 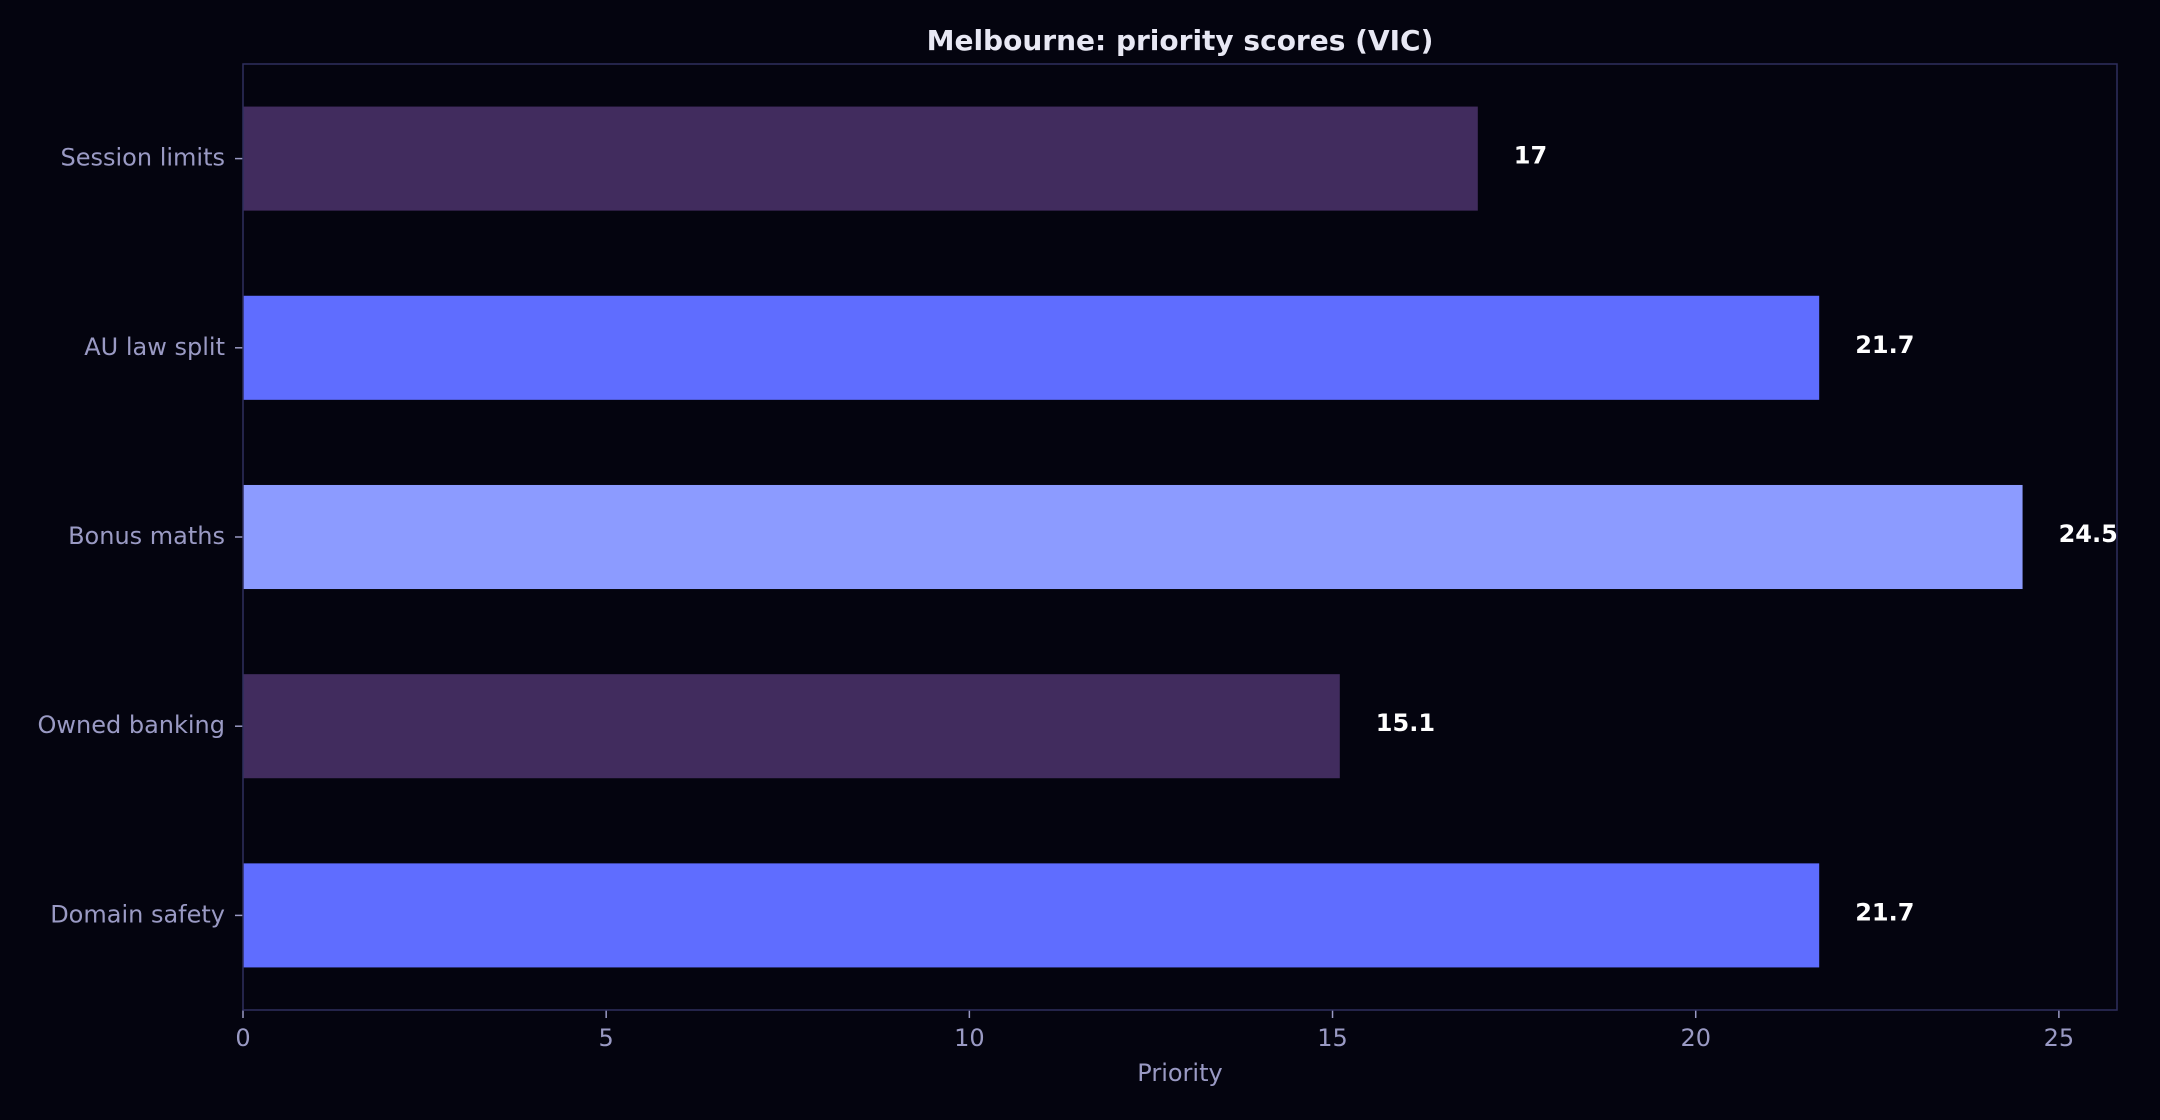 I want to click on x-tick-label-15: 15, so click(x=1332, y=1038).